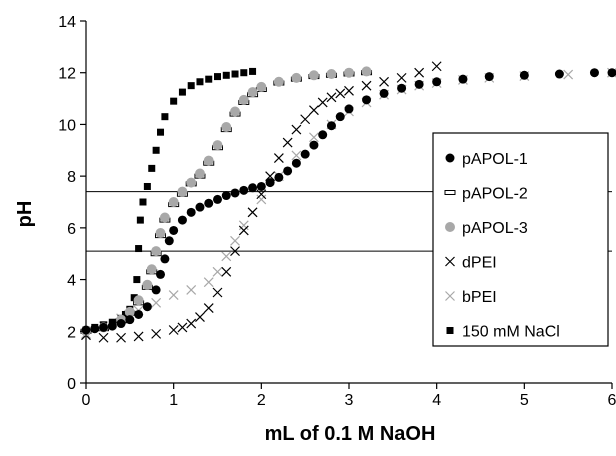 This screenshot has width=616, height=456. What do you see at coordinates (71, 384) in the screenshot?
I see `y-tick-label-0: 0` at bounding box center [71, 384].